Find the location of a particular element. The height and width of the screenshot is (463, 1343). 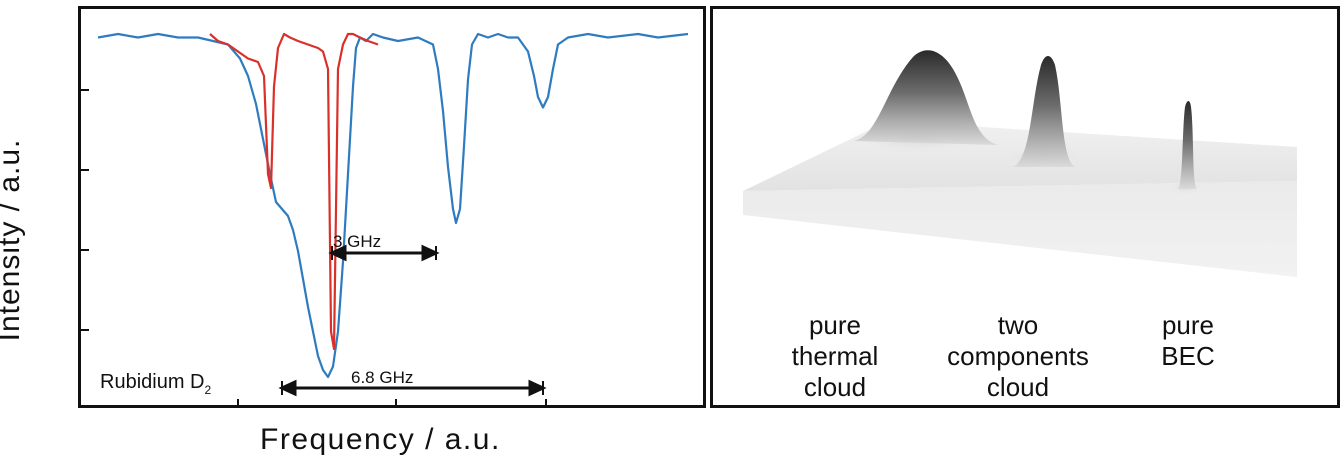

caption-thermal-cloud: pure thermal cloud is located at coordinates (835, 356).